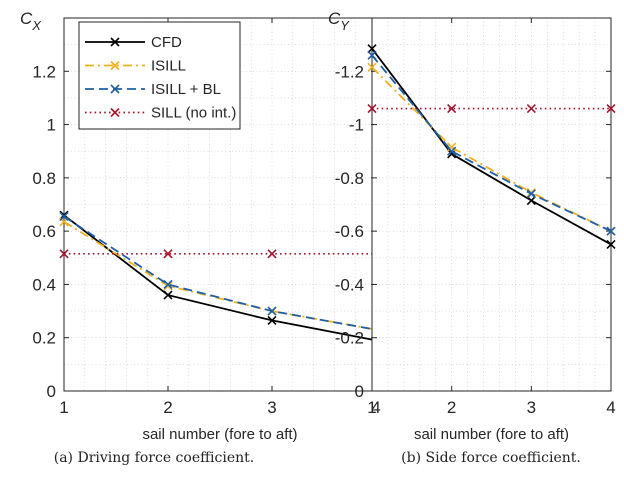  Describe the element at coordinates (349, 71) in the screenshot. I see `y-tick-label: -1.2` at that location.